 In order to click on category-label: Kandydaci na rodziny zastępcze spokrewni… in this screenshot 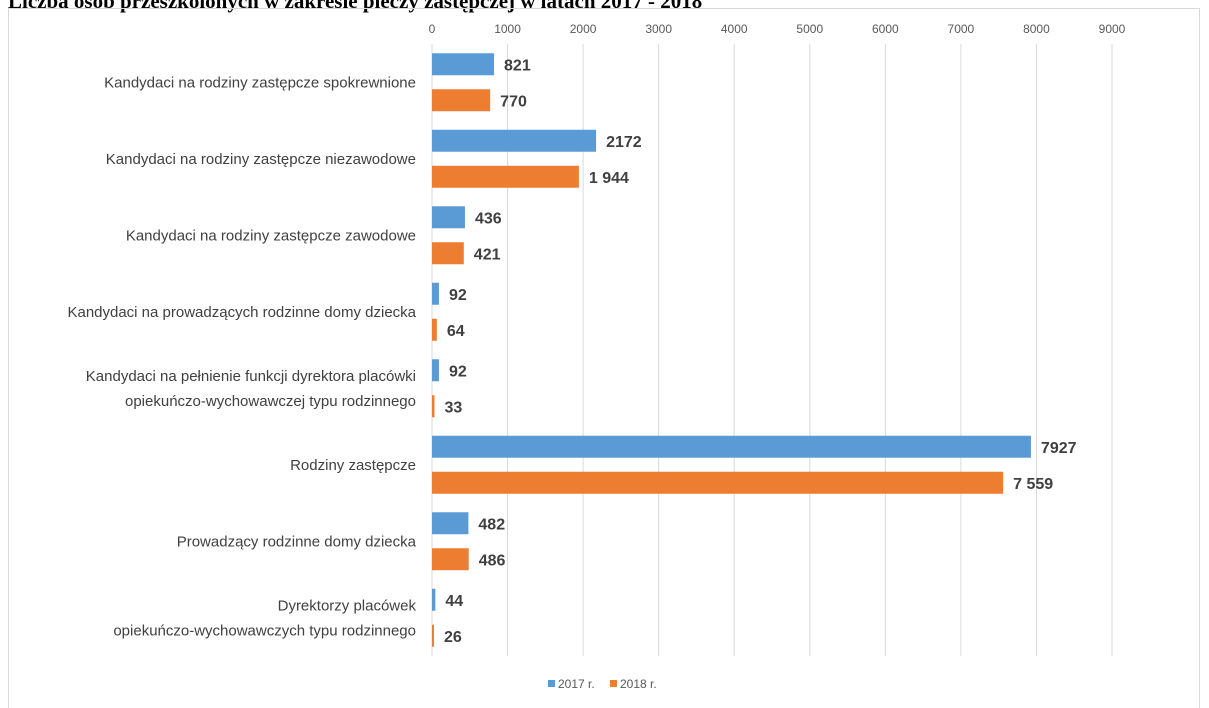, I will do `click(260, 82)`.